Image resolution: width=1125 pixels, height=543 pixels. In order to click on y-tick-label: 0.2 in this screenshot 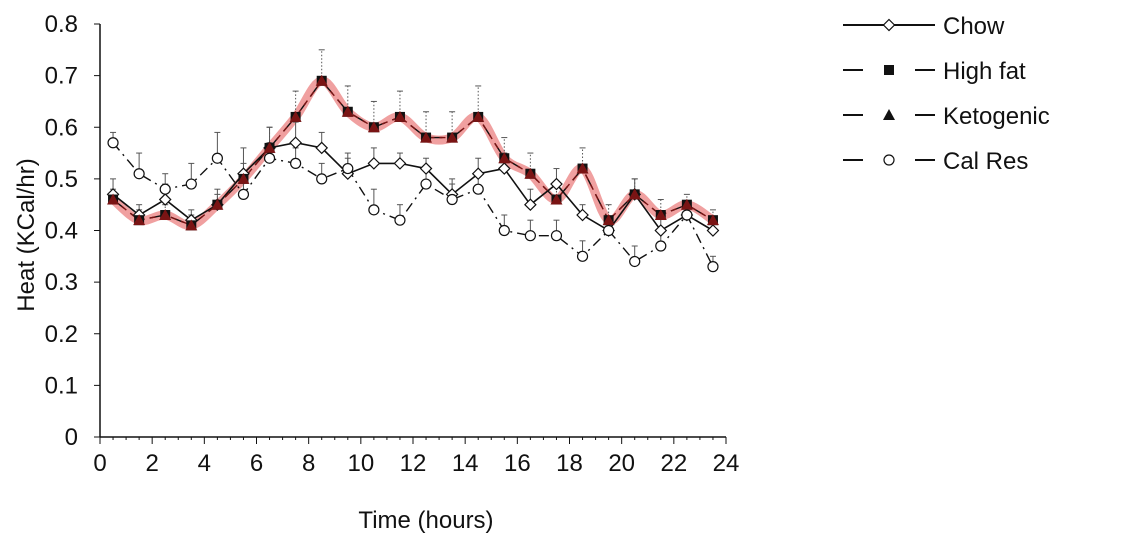, I will do `click(61, 334)`.